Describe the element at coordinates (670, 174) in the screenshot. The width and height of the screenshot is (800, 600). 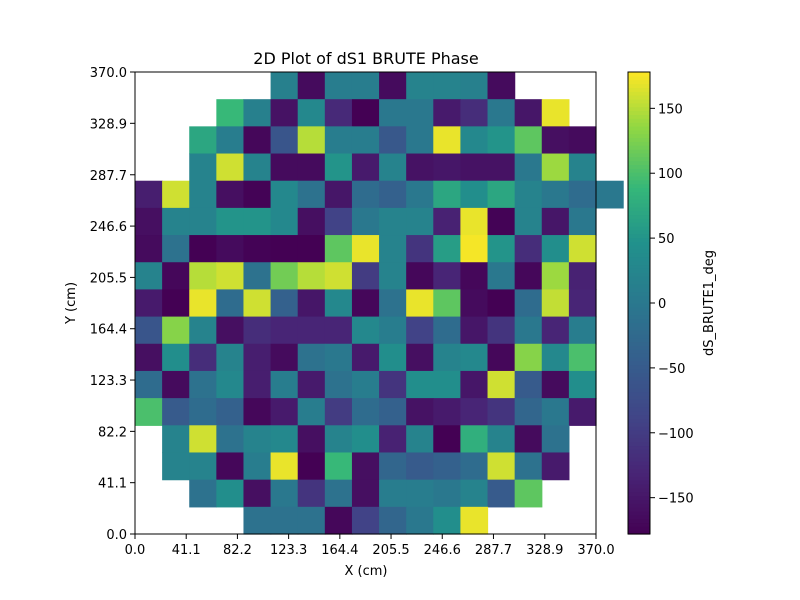
I see `colorbar-tick-label: 100` at that location.